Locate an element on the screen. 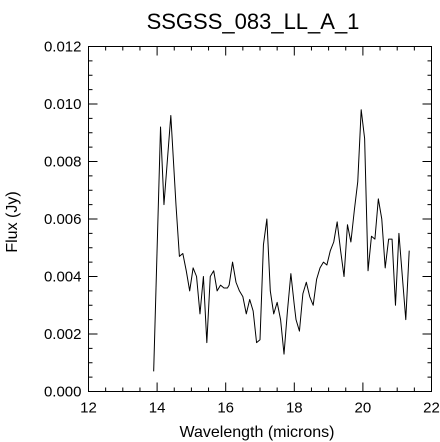 The width and height of the screenshot is (440, 442). y-tick-label: 0.012 is located at coordinates (63, 47).